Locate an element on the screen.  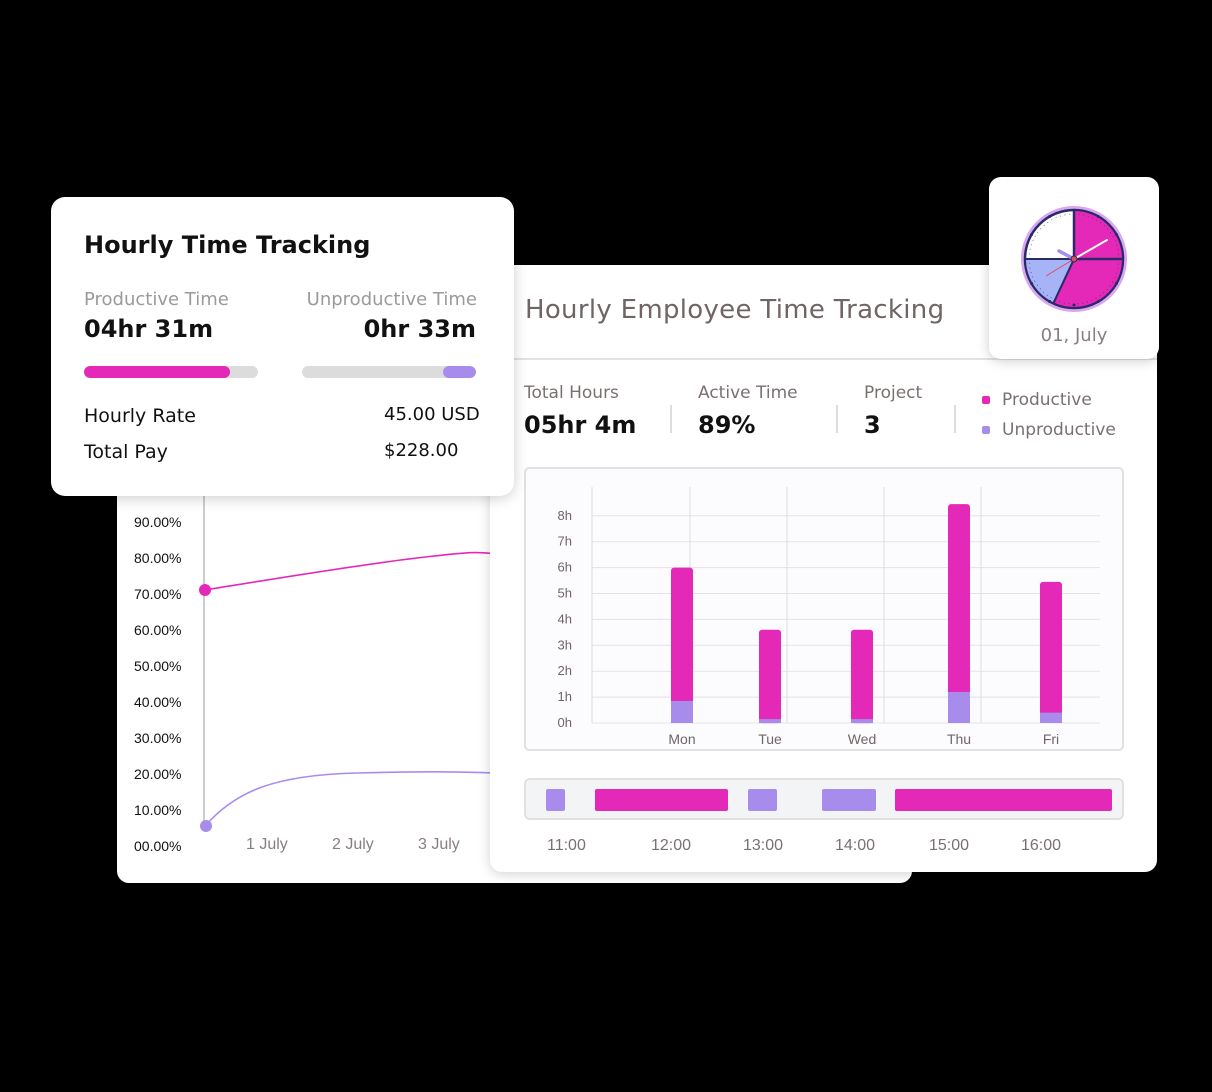
timeline-hour-label: 16:00 is located at coordinates (1041, 845).